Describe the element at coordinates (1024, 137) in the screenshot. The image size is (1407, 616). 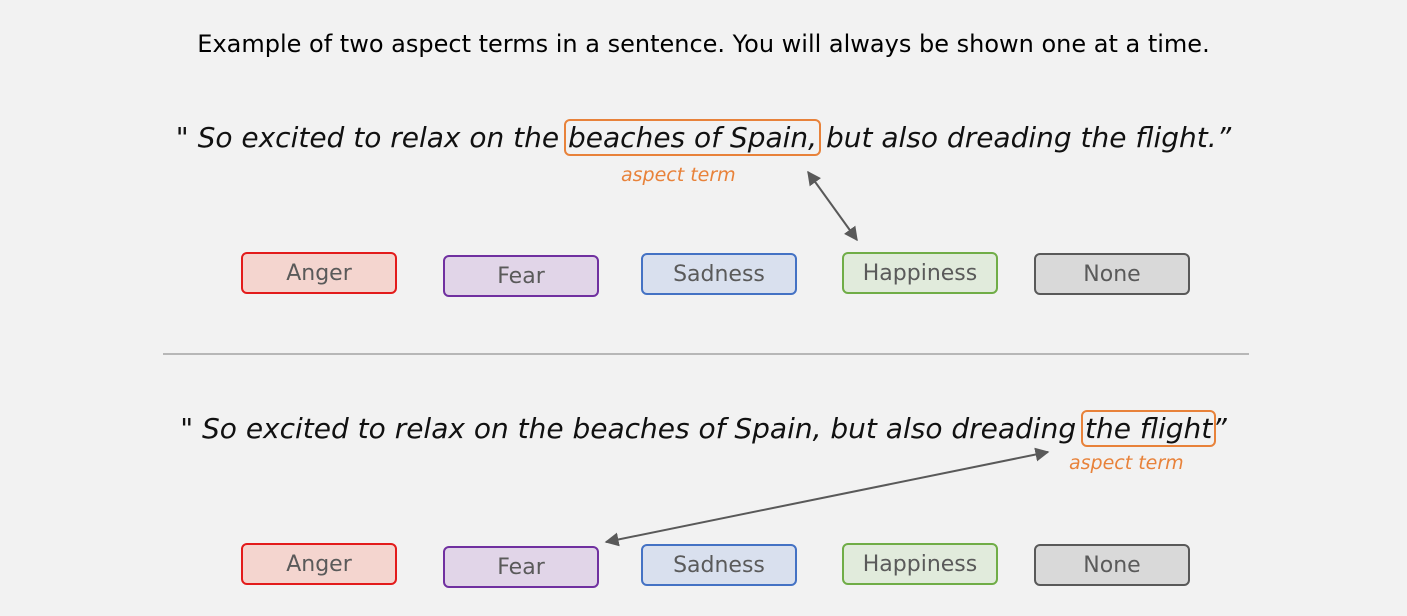
I see `sentence-1-after: but also dreading the flight.”` at that location.